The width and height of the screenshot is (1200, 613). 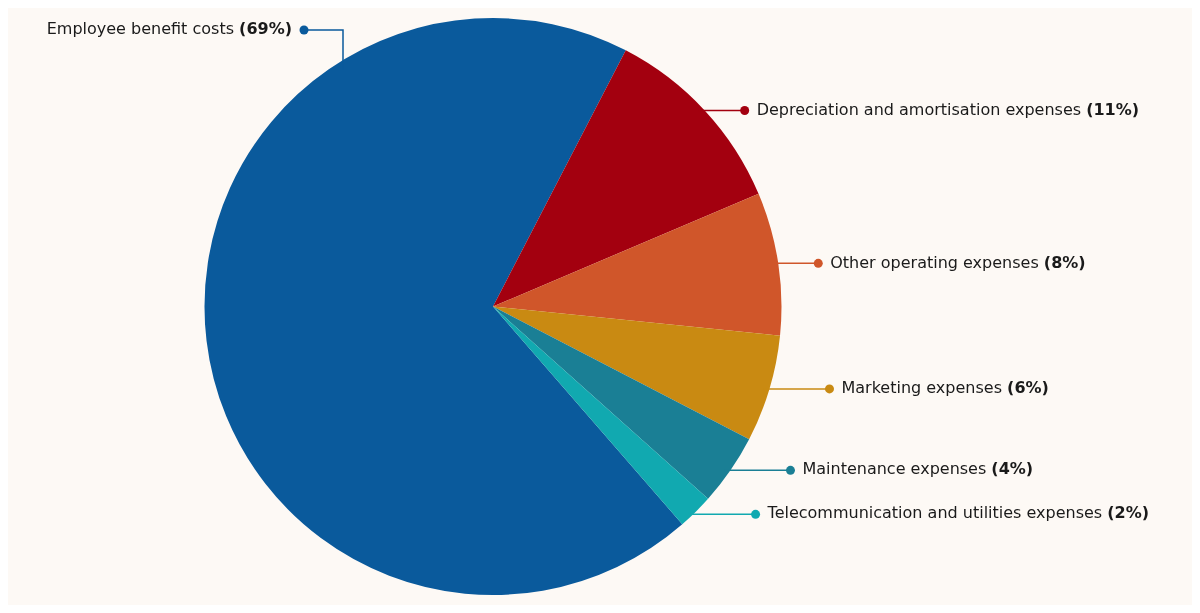 I want to click on data-label: (69%), so click(x=265, y=29).